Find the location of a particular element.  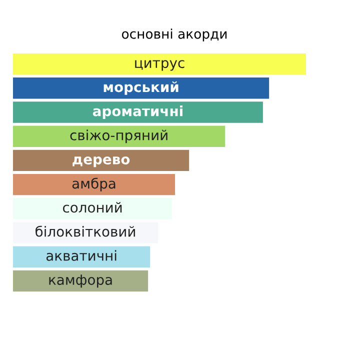

y-tick-label: дерево is located at coordinates (101, 162).